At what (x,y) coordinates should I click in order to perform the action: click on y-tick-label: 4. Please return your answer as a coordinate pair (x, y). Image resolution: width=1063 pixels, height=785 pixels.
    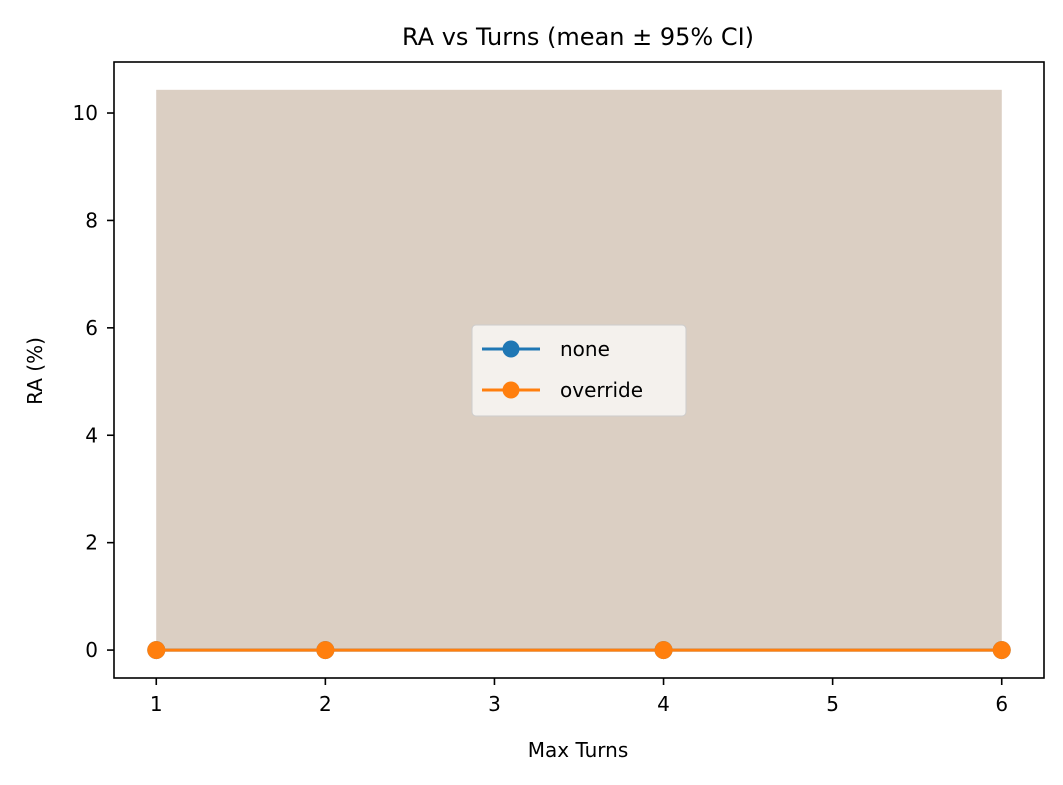
    Looking at the image, I should click on (91, 435).